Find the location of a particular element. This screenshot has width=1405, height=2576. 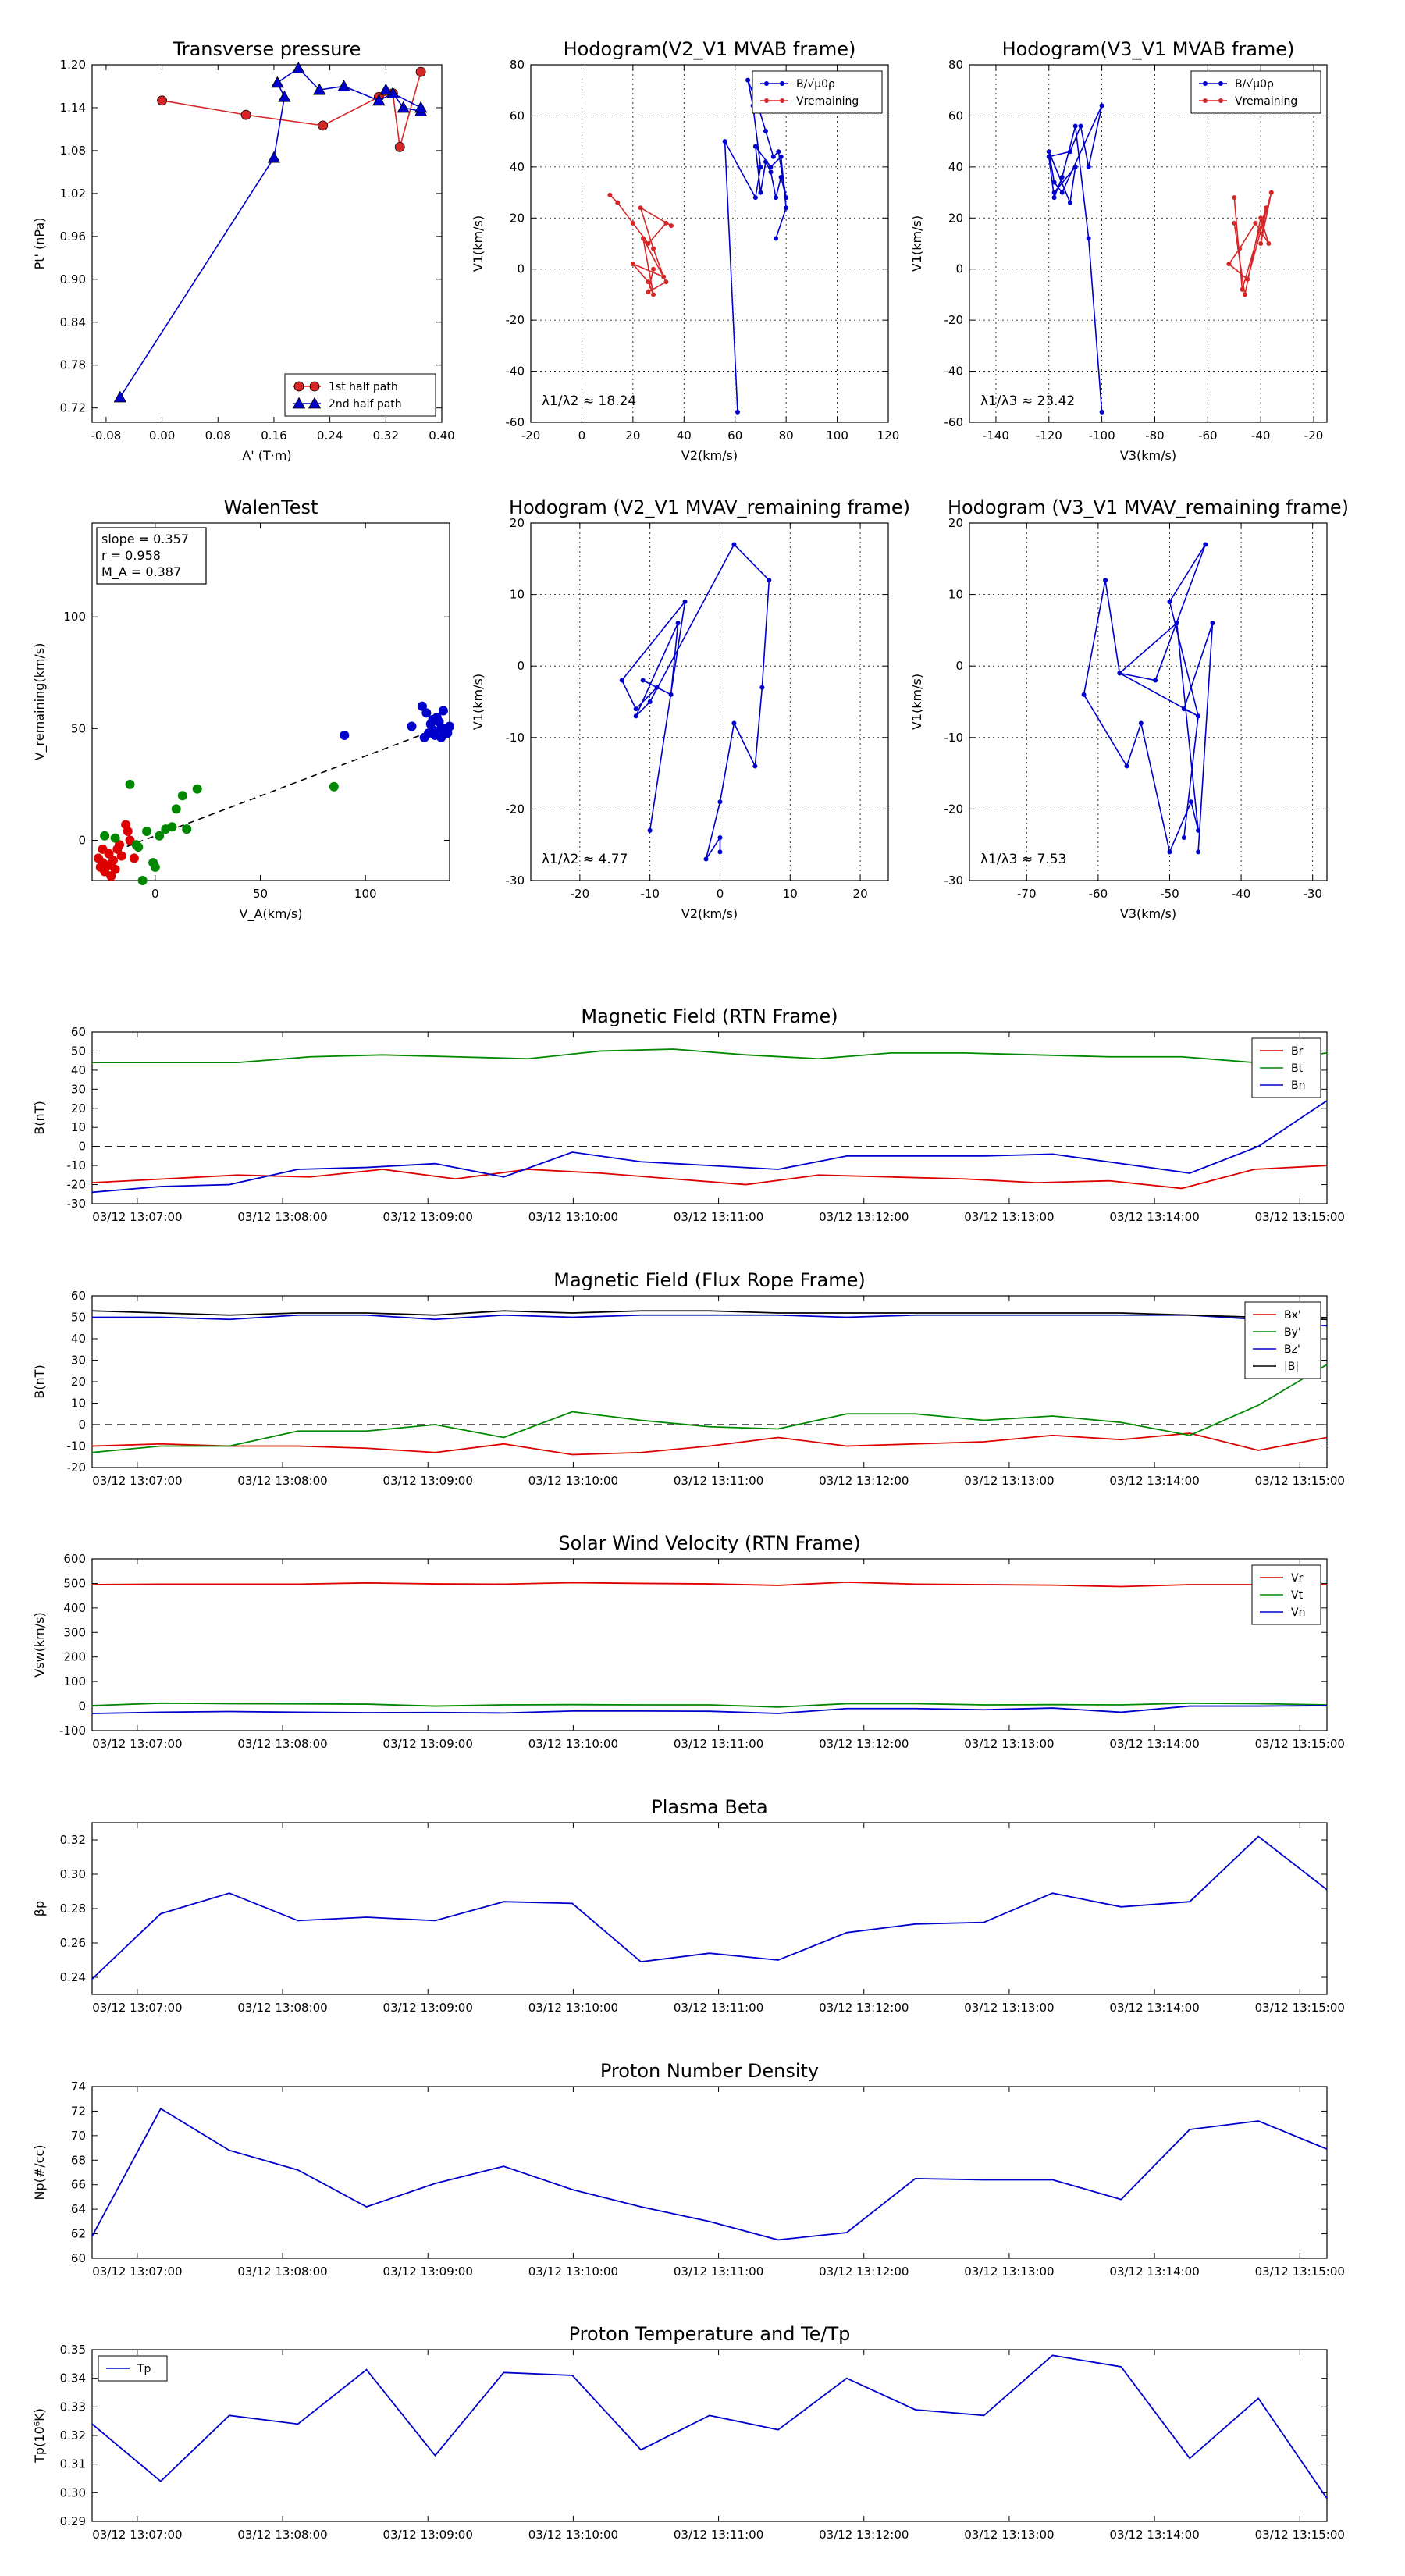

series-np is located at coordinates (710, 2174).